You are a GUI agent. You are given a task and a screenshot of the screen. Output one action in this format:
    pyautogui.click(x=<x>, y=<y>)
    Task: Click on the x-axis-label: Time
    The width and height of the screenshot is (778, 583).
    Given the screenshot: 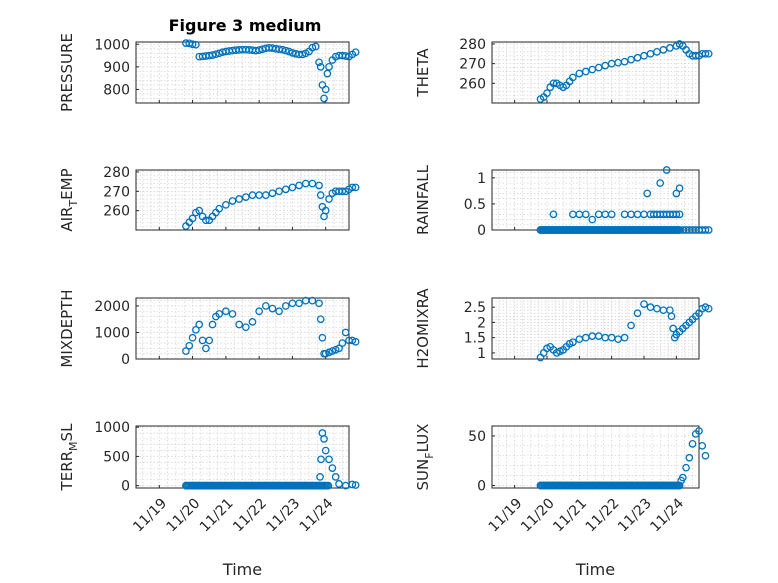 What is the action you would take?
    pyautogui.click(x=595, y=569)
    